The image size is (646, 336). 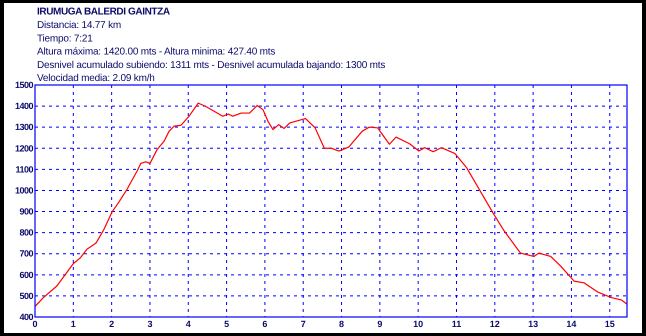 What do you see at coordinates (24, 106) in the screenshot?
I see `y-tick-label: 1400` at bounding box center [24, 106].